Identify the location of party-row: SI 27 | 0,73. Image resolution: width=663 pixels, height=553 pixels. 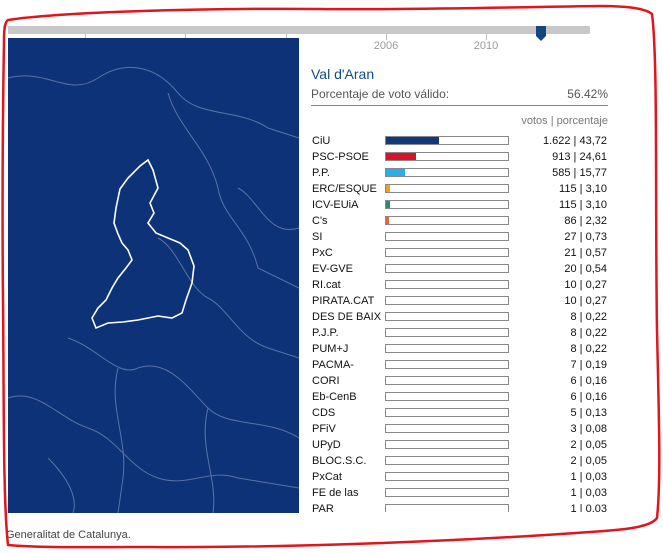
(459, 238).